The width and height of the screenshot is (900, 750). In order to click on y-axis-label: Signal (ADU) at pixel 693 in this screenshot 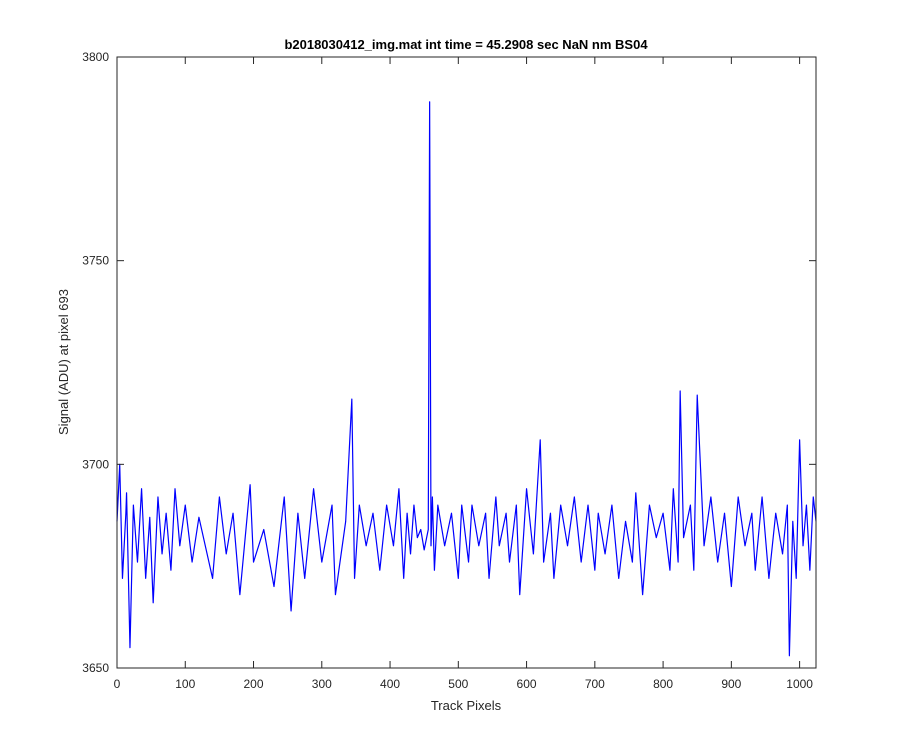, I will do `click(63, 362)`.